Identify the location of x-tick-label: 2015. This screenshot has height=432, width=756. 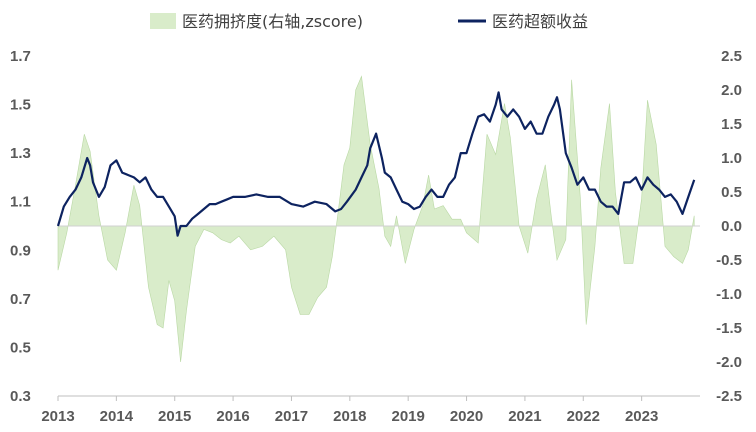
(174, 416).